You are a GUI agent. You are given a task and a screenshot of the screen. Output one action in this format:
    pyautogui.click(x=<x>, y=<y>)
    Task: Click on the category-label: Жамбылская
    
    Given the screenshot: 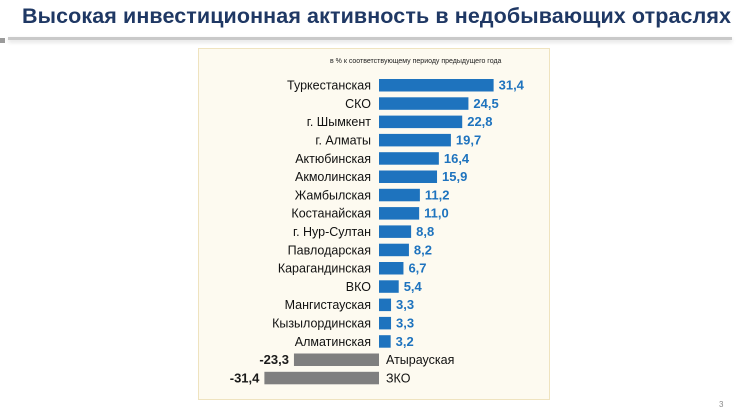 What is the action you would take?
    pyautogui.click(x=333, y=195)
    